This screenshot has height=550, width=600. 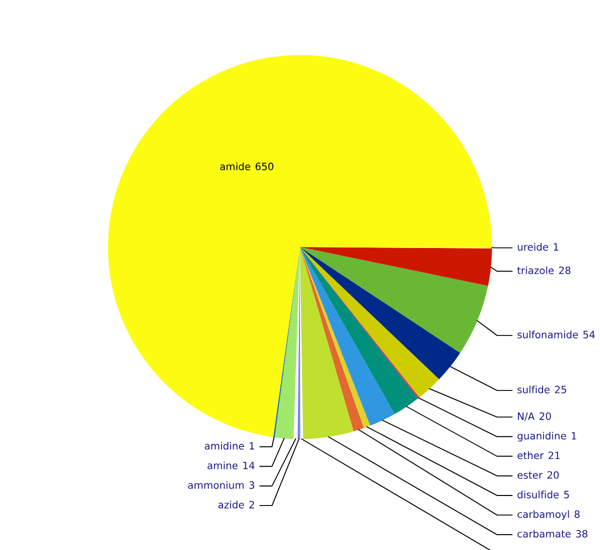 What do you see at coordinates (251, 485) in the screenshot?
I see `data-label: 3` at bounding box center [251, 485].